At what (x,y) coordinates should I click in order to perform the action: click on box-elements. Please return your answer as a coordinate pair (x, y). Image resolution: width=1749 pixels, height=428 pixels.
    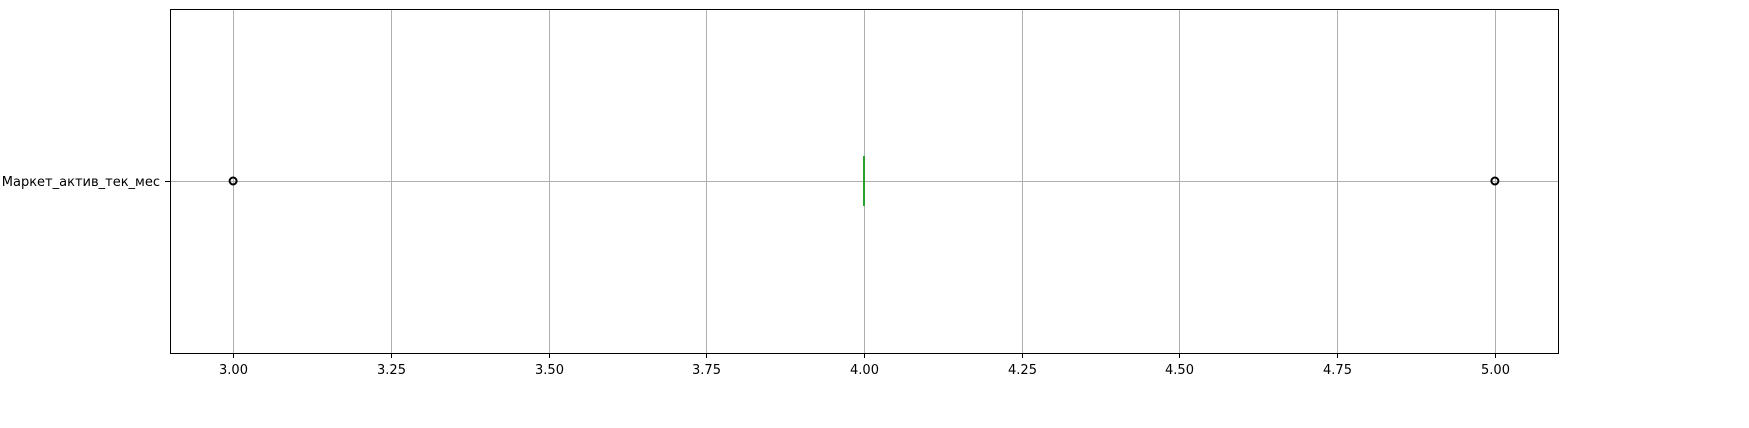
    Looking at the image, I should click on (864, 181).